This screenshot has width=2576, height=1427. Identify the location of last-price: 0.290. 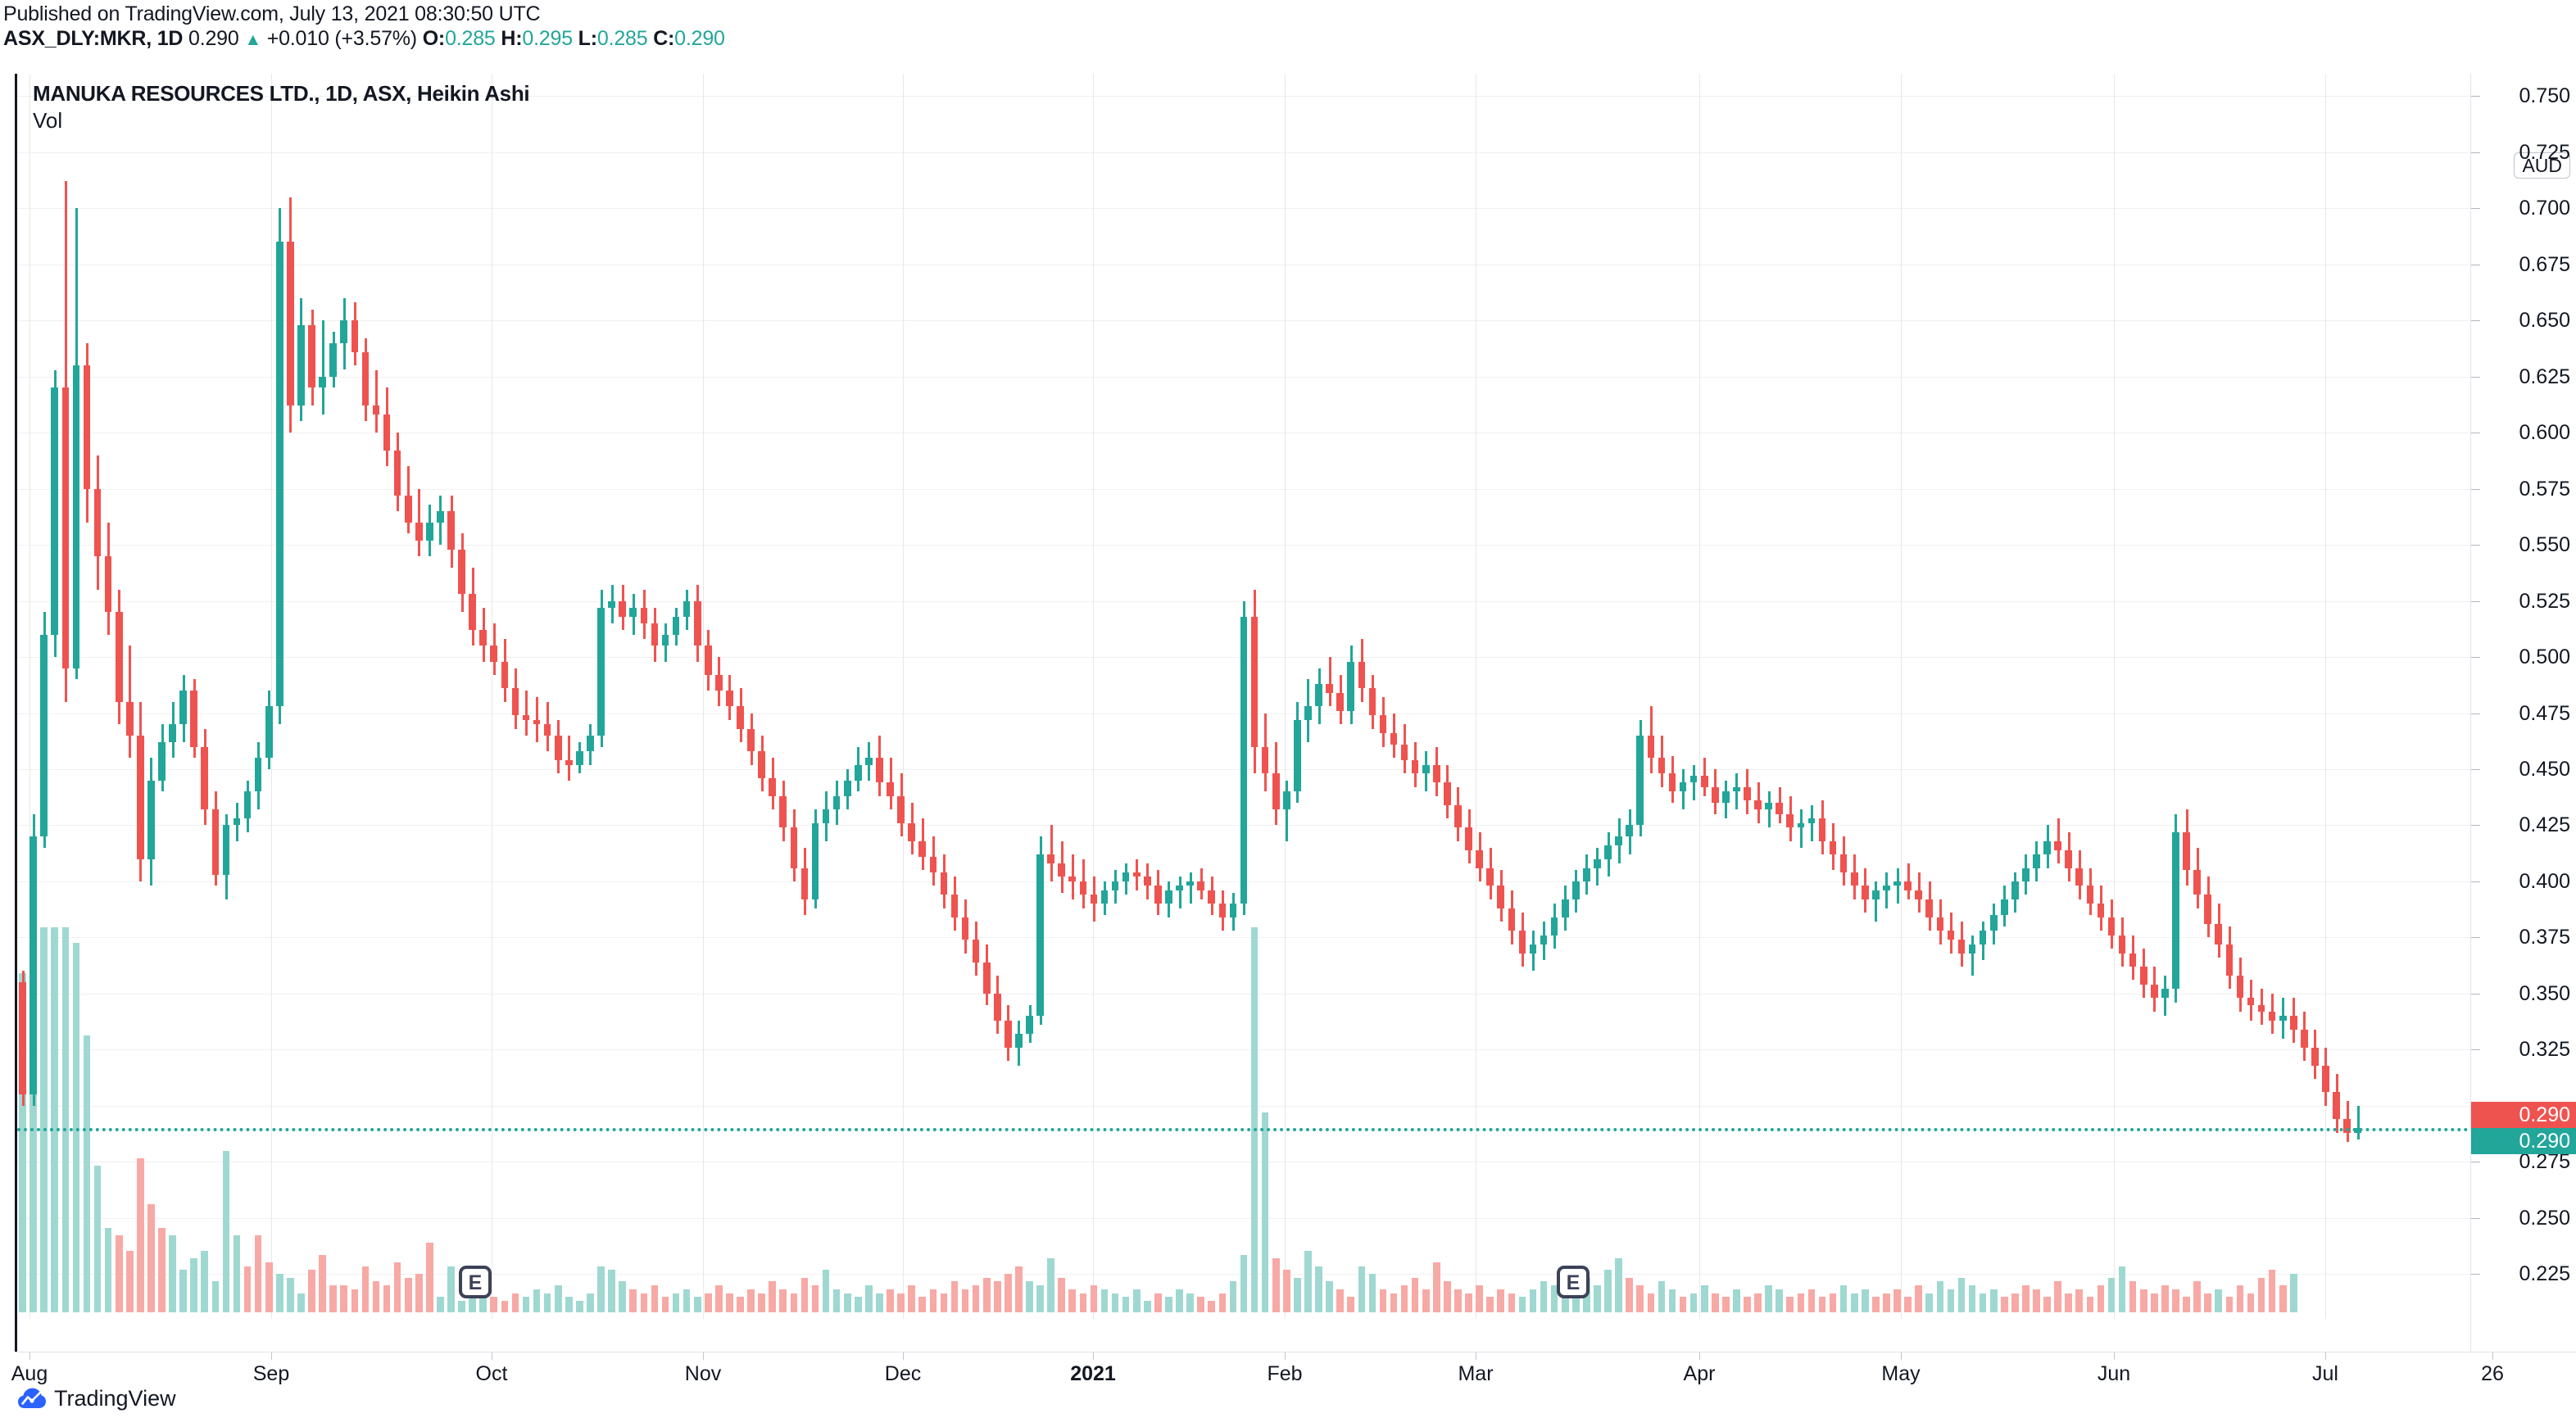
(213, 38).